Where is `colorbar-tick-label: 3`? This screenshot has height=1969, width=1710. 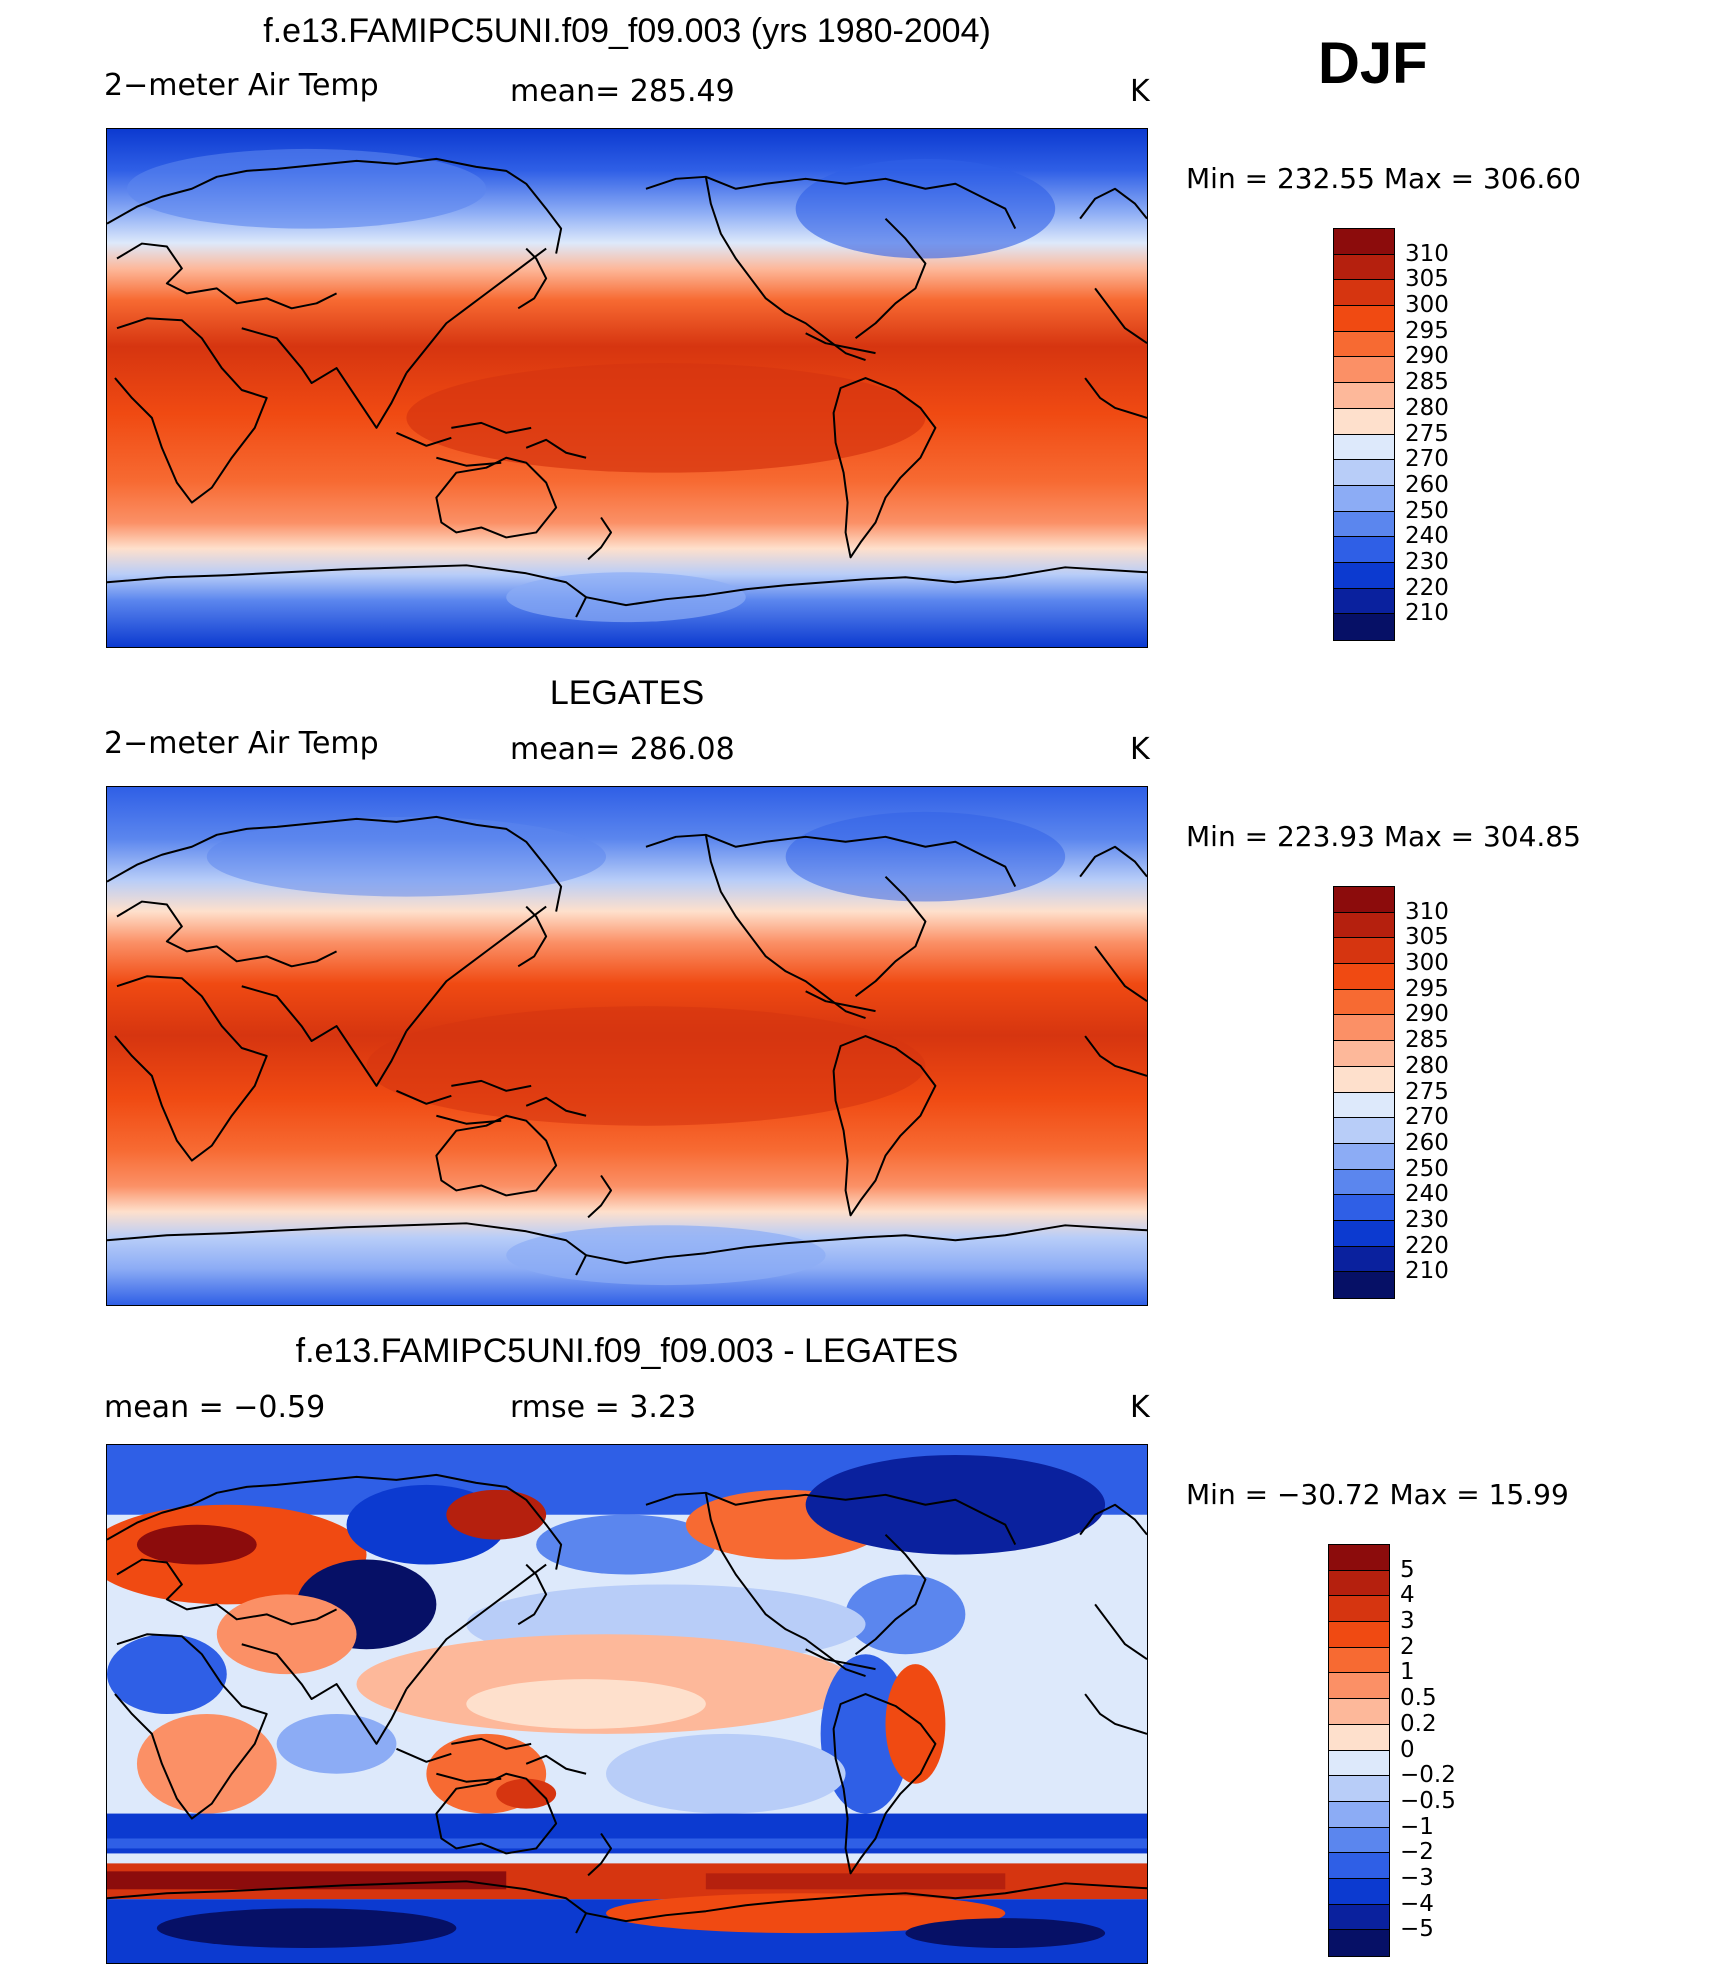
colorbar-tick-label: 3 is located at coordinates (1407, 1621).